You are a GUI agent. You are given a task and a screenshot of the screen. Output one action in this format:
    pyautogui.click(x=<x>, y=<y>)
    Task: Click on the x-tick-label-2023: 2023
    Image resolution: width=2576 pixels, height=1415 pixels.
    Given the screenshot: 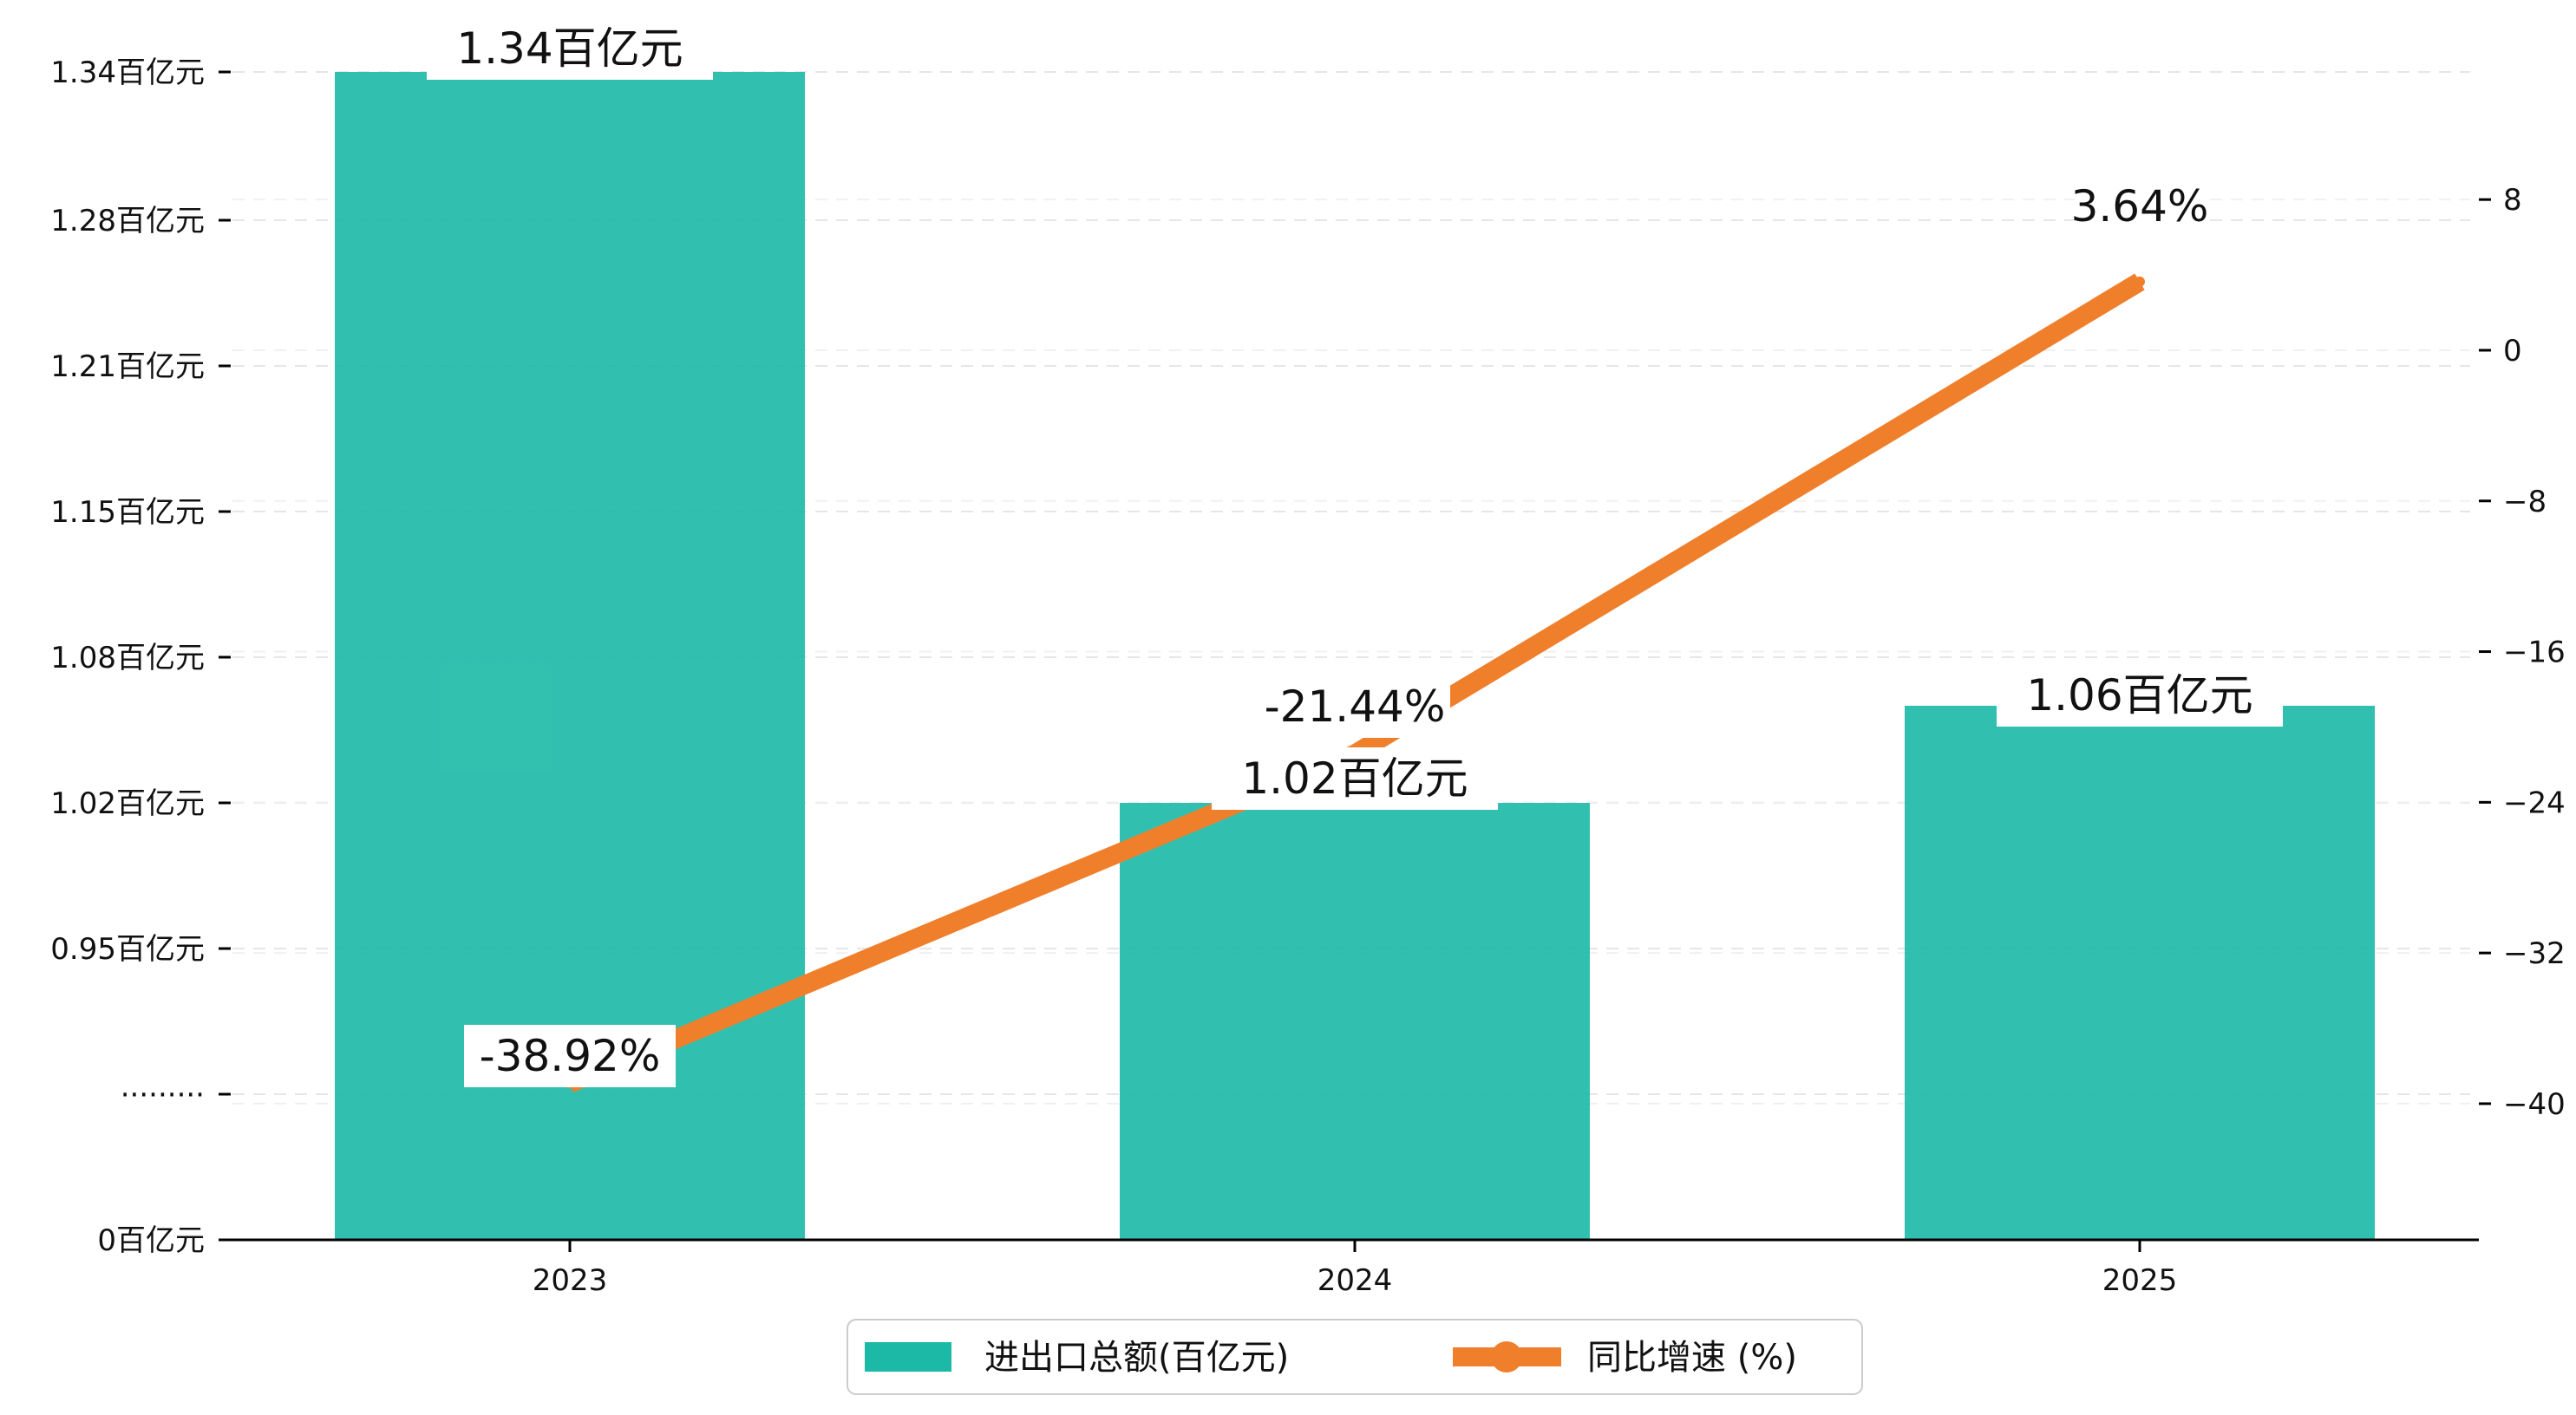 What is the action you would take?
    pyautogui.click(x=570, y=1280)
    